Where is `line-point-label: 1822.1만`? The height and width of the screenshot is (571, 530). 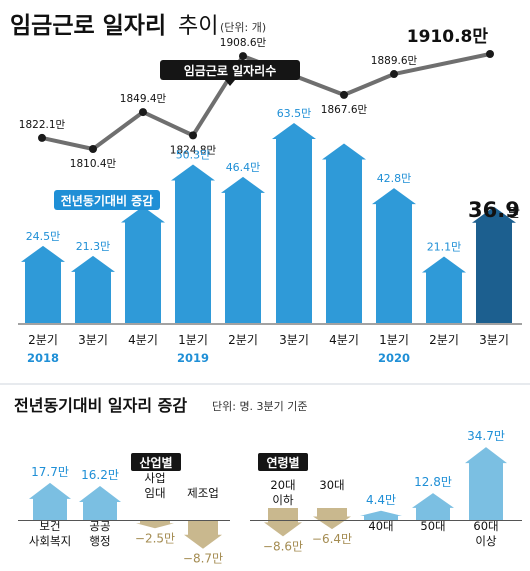
line-point-label: 1822.1만 is located at coordinates (42, 125).